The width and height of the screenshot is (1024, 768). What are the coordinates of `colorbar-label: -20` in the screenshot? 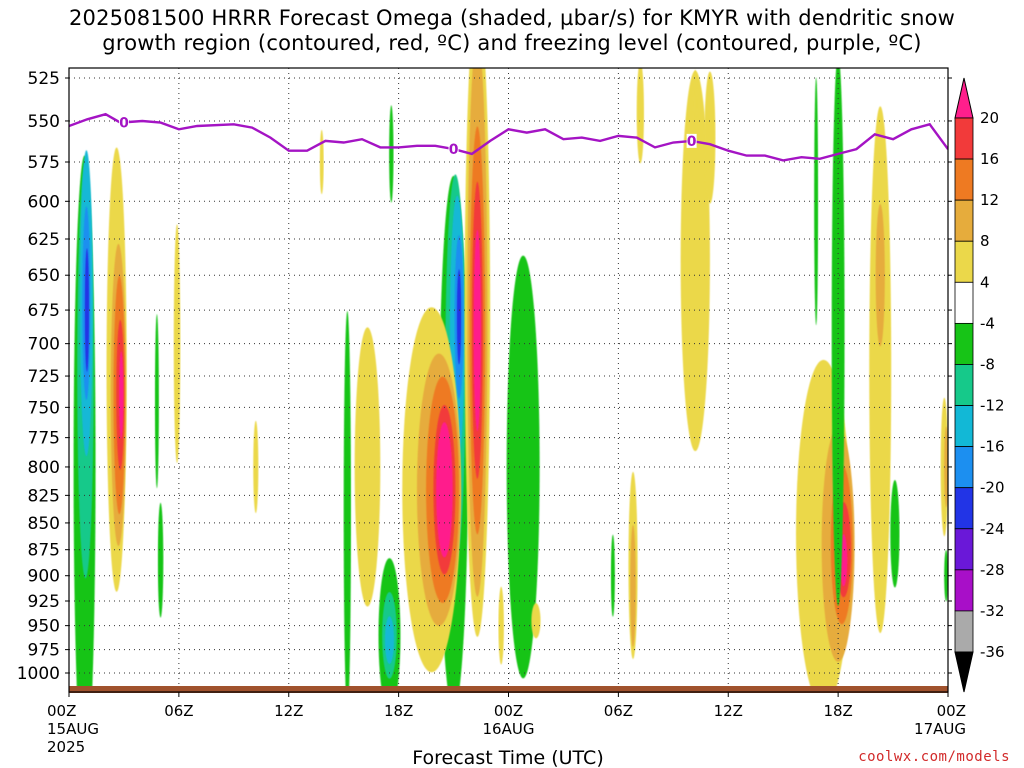 It's located at (992, 488).